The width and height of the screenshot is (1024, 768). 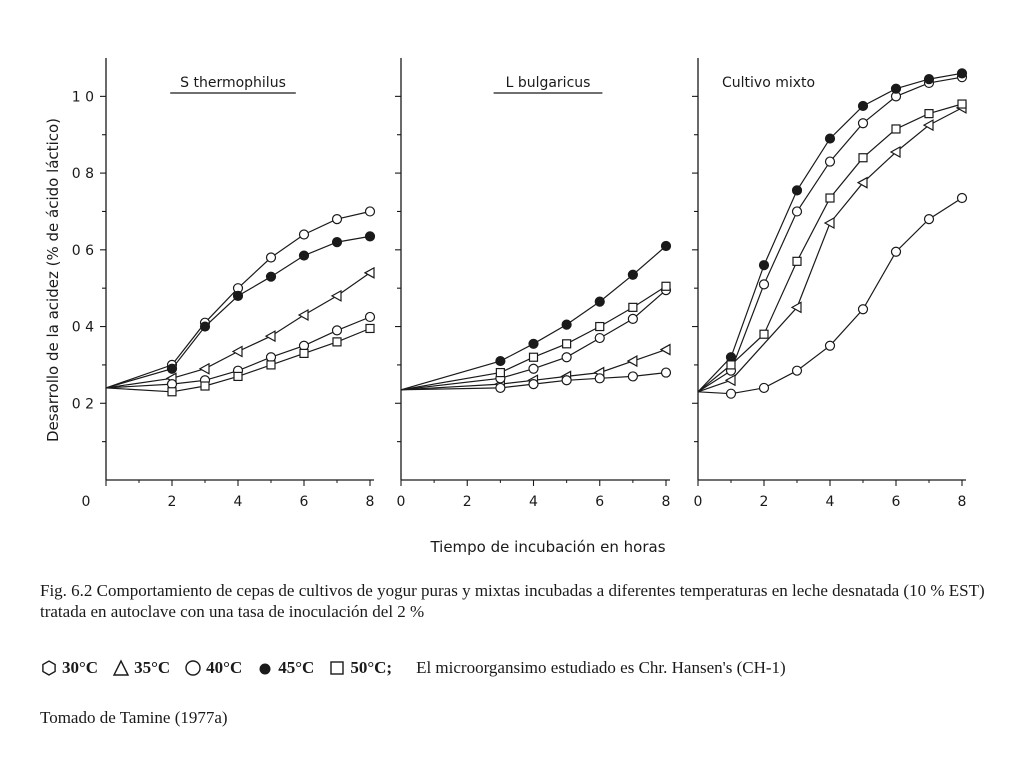 What do you see at coordinates (80, 667) in the screenshot?
I see `legend-label: 30°C` at bounding box center [80, 667].